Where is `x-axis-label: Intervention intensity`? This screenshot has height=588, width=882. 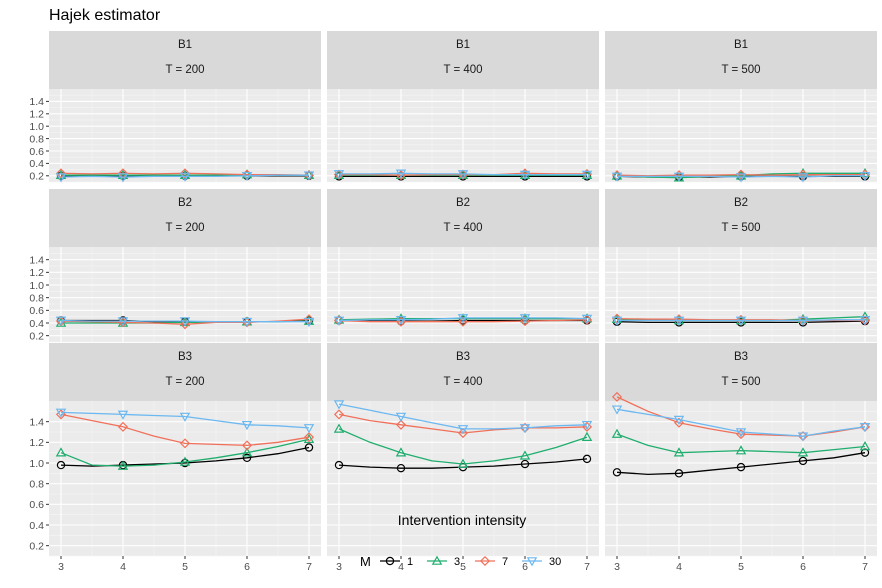
x-axis-label: Intervention intensity is located at coordinates (462, 520).